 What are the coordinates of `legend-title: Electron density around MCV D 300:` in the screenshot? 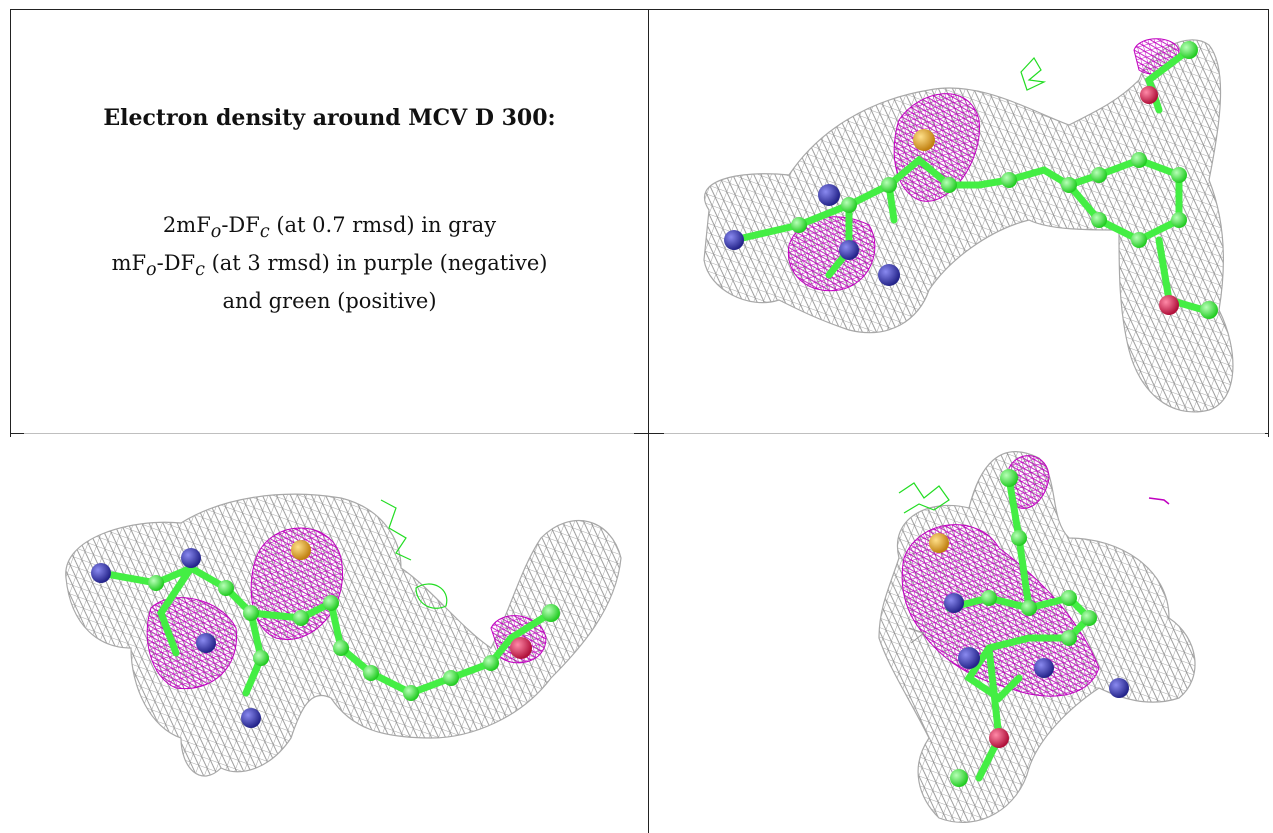 It's located at (329, 118).